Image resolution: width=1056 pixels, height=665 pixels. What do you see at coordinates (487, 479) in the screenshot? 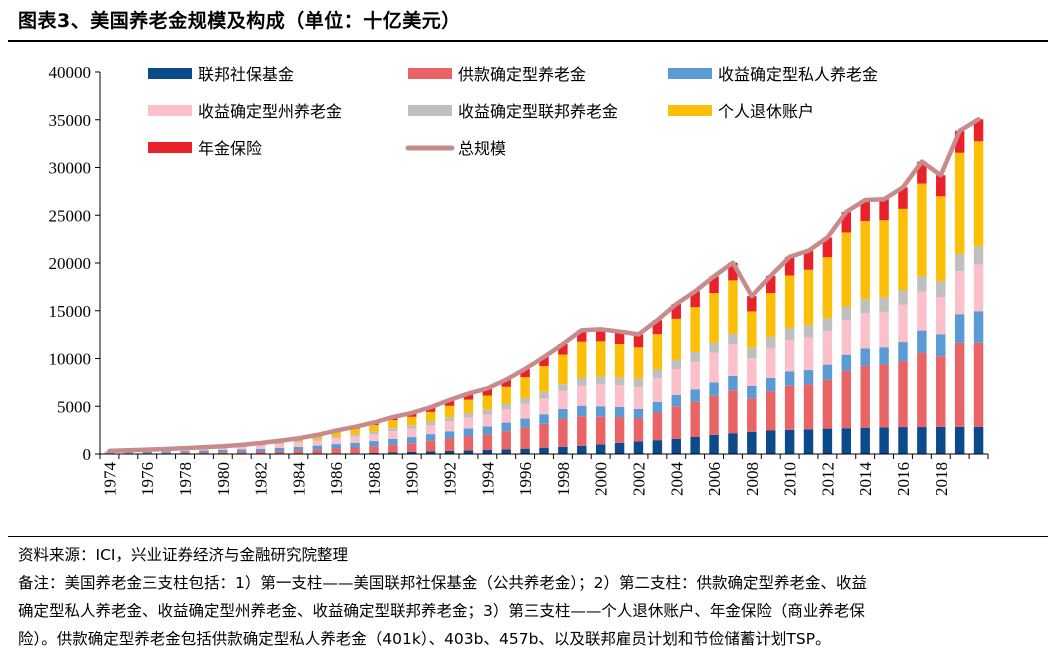
I see `x-tick-label: 1994` at bounding box center [487, 479].